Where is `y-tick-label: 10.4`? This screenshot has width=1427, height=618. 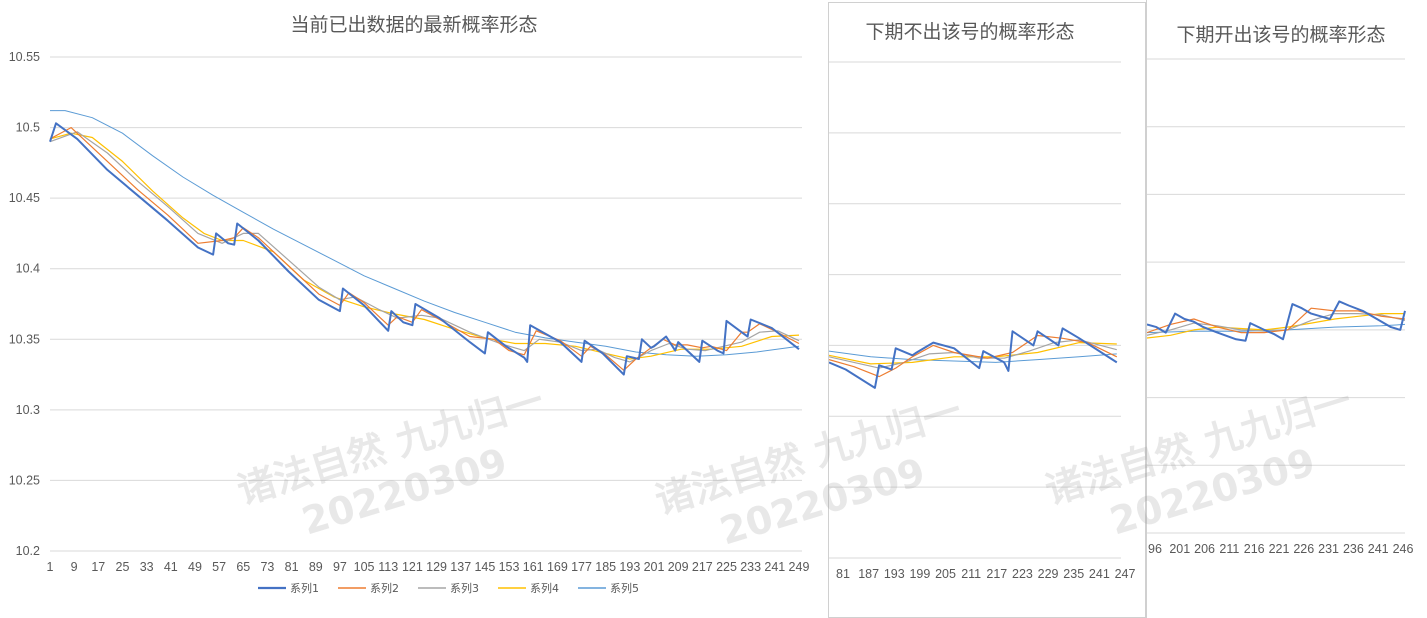 y-tick-label: 10.4 is located at coordinates (28, 269).